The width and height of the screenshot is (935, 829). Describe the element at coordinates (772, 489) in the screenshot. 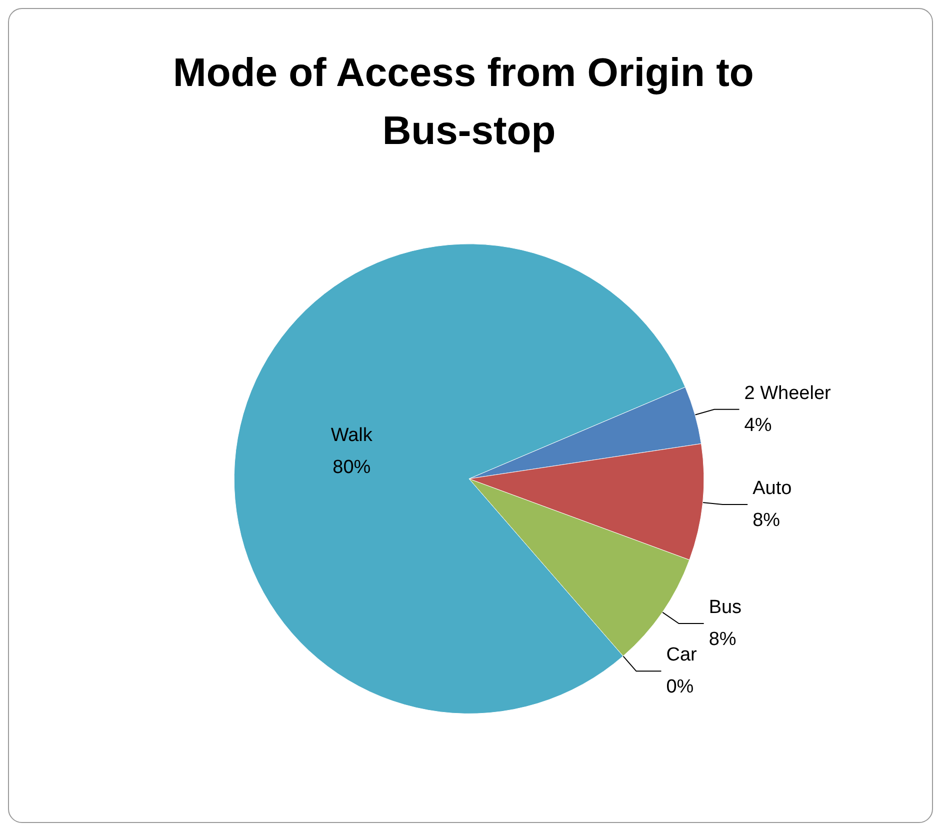

I see `slice-label: Auto` at that location.